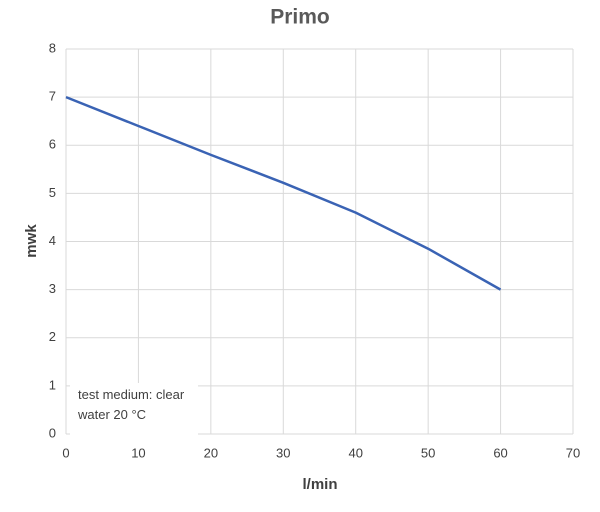 Image resolution: width=600 pixels, height=512 pixels. I want to click on x-tick-label: 60, so click(500, 452).